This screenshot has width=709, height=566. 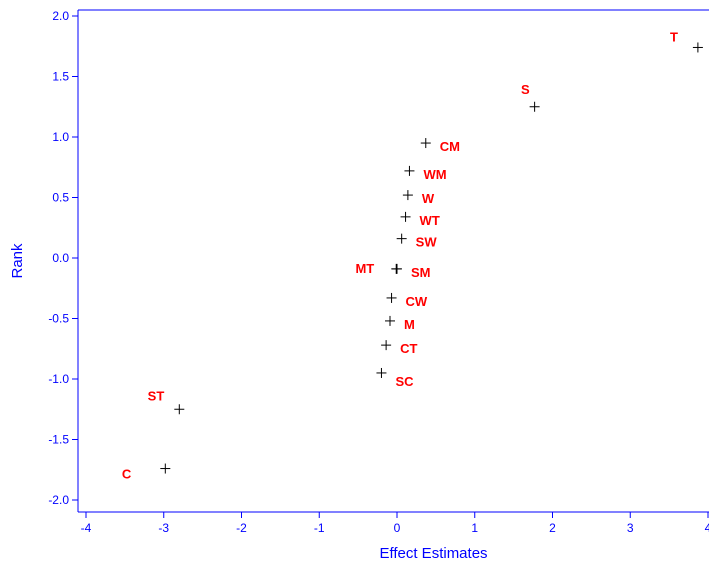 What do you see at coordinates (409, 324) in the screenshot?
I see `point-label: M` at bounding box center [409, 324].